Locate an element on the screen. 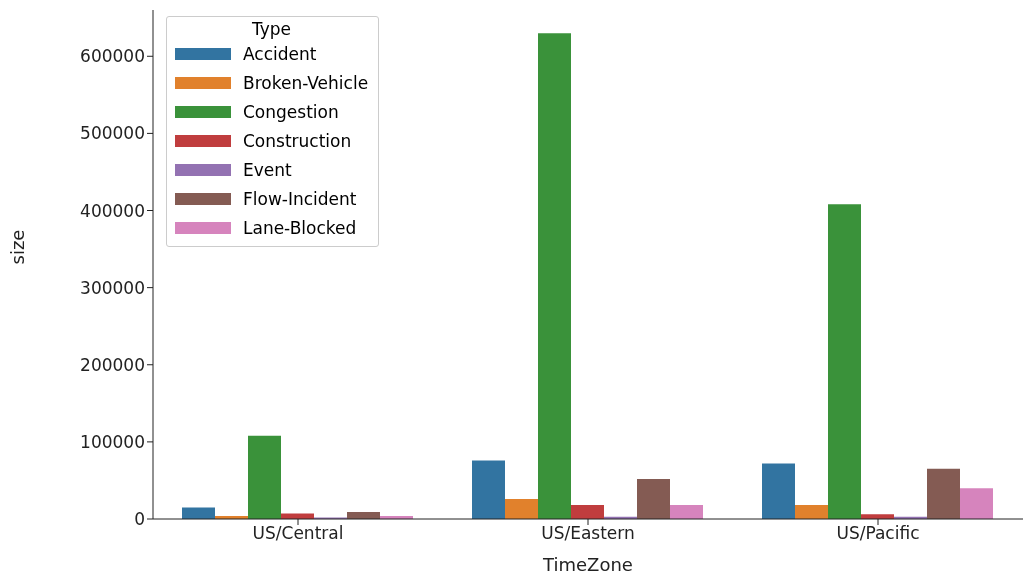 This screenshot has height=579, width=1025. legend-label: Accident is located at coordinates (280, 53).